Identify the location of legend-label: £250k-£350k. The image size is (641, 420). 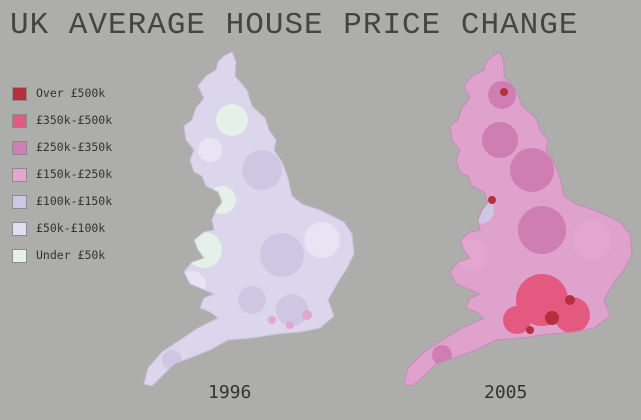
(74, 147).